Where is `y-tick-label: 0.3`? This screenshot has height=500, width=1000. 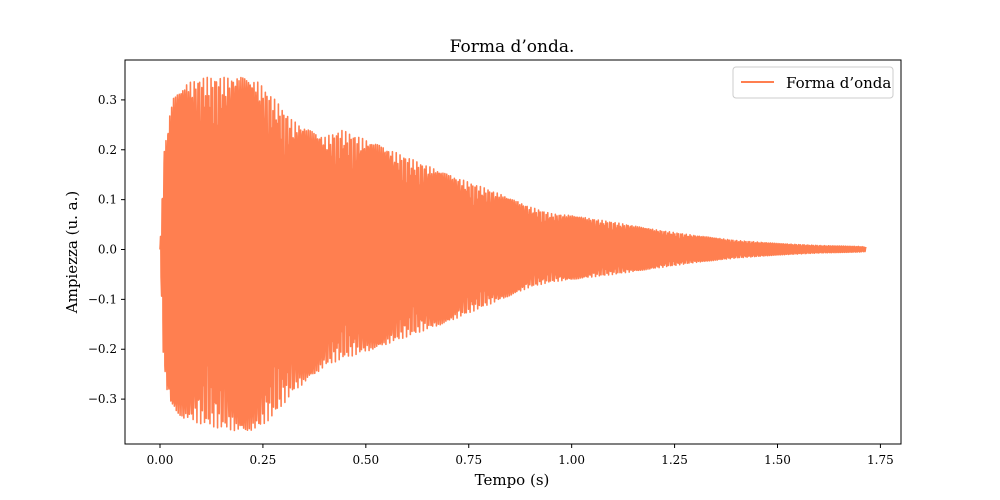
y-tick-label: 0.3 is located at coordinates (107, 100).